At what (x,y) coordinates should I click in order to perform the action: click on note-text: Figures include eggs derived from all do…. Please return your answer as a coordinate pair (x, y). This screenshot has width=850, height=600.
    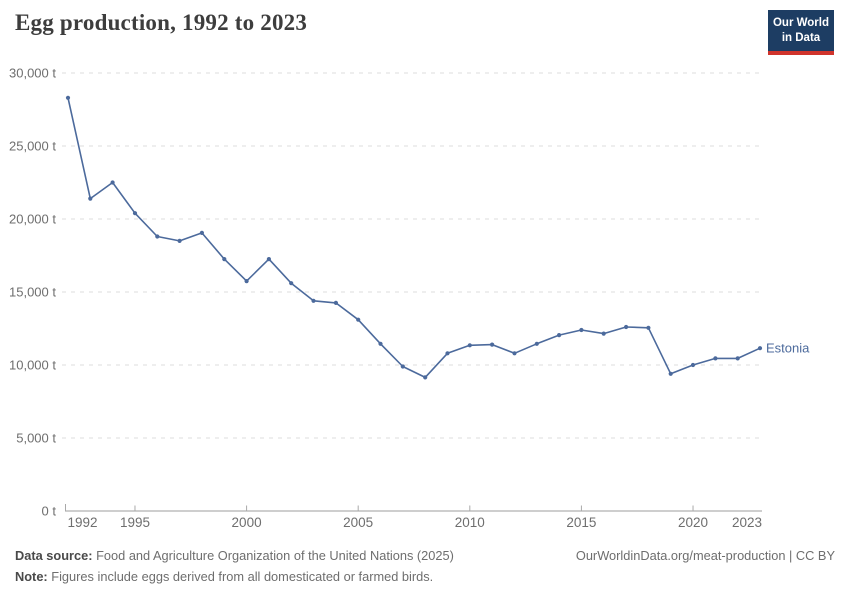
    Looking at the image, I should click on (242, 576).